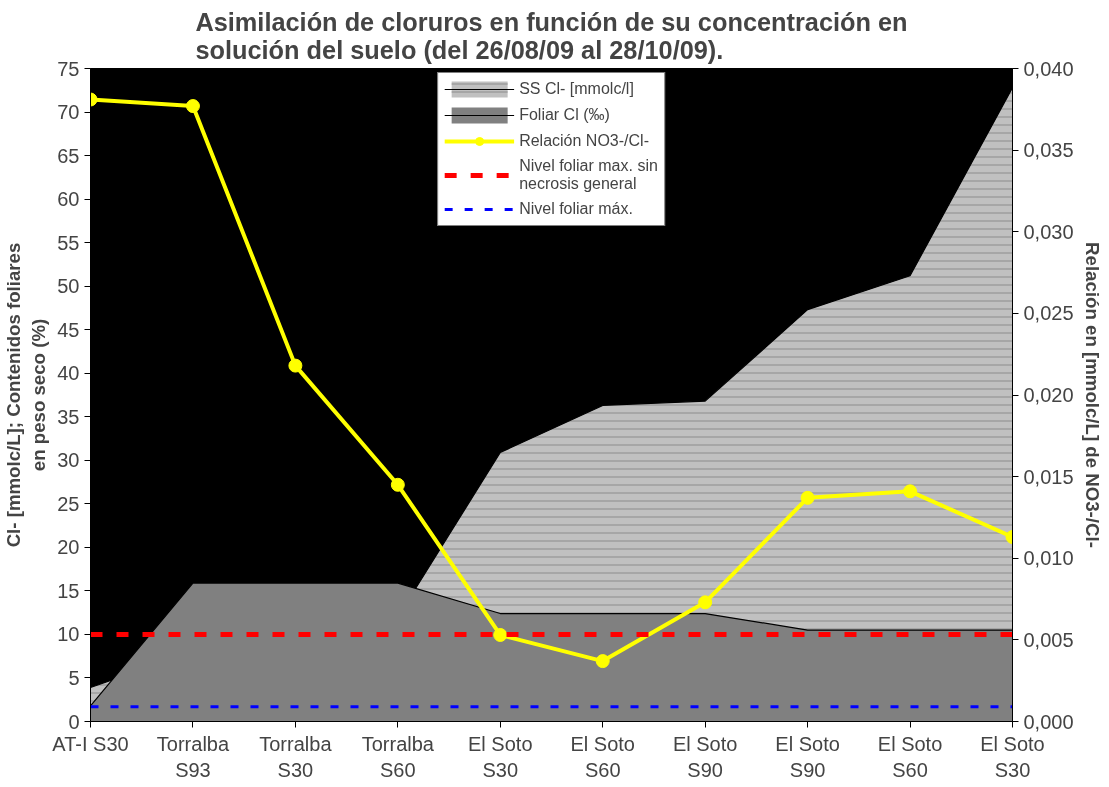 The width and height of the screenshot is (1109, 787). What do you see at coordinates (68, 590) in the screenshot?
I see `y-tick-label: 15` at bounding box center [68, 590].